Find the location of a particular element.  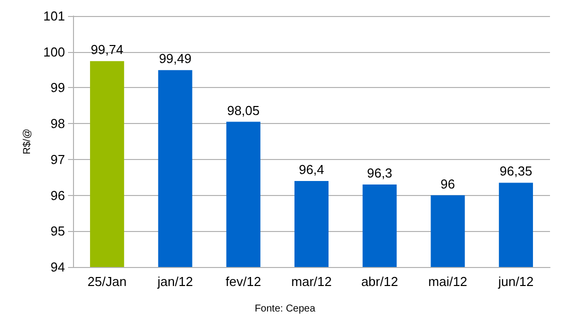

y-tick-label: 95 is located at coordinates (57, 231).